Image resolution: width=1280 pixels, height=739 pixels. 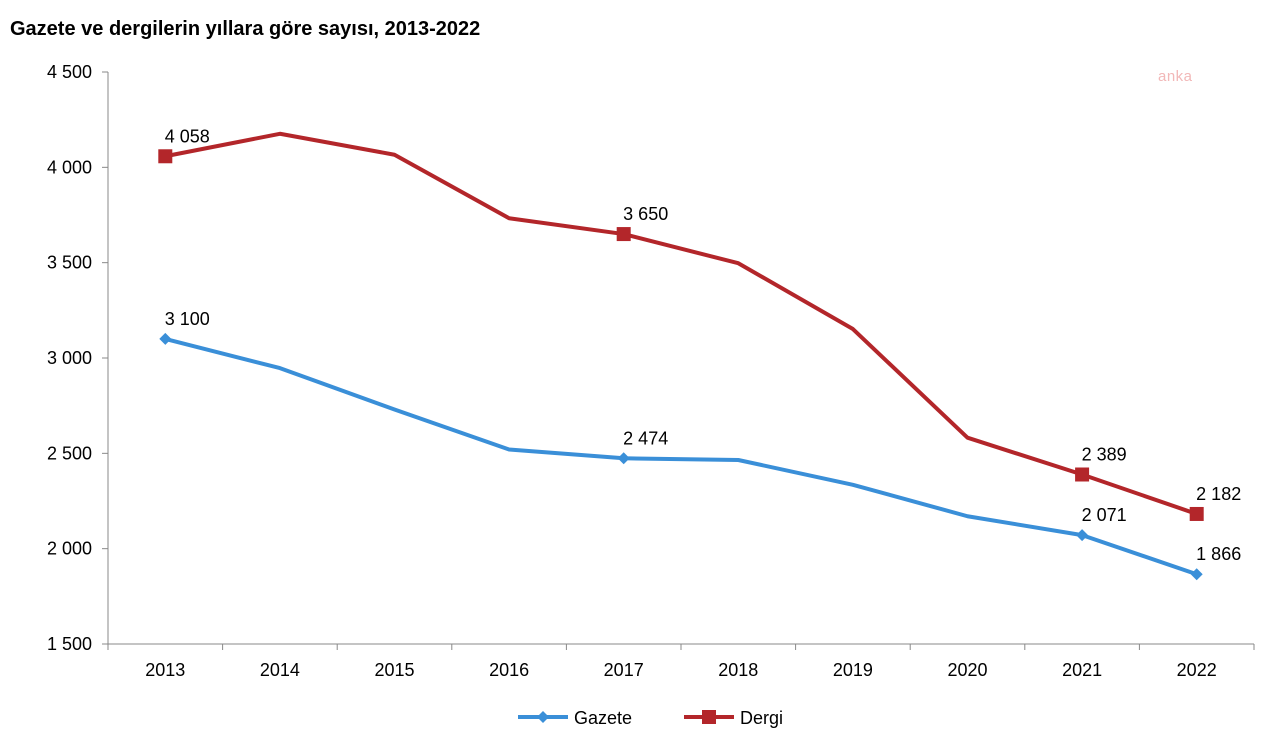 I want to click on y-tick-label: 4 000, so click(x=69, y=167).